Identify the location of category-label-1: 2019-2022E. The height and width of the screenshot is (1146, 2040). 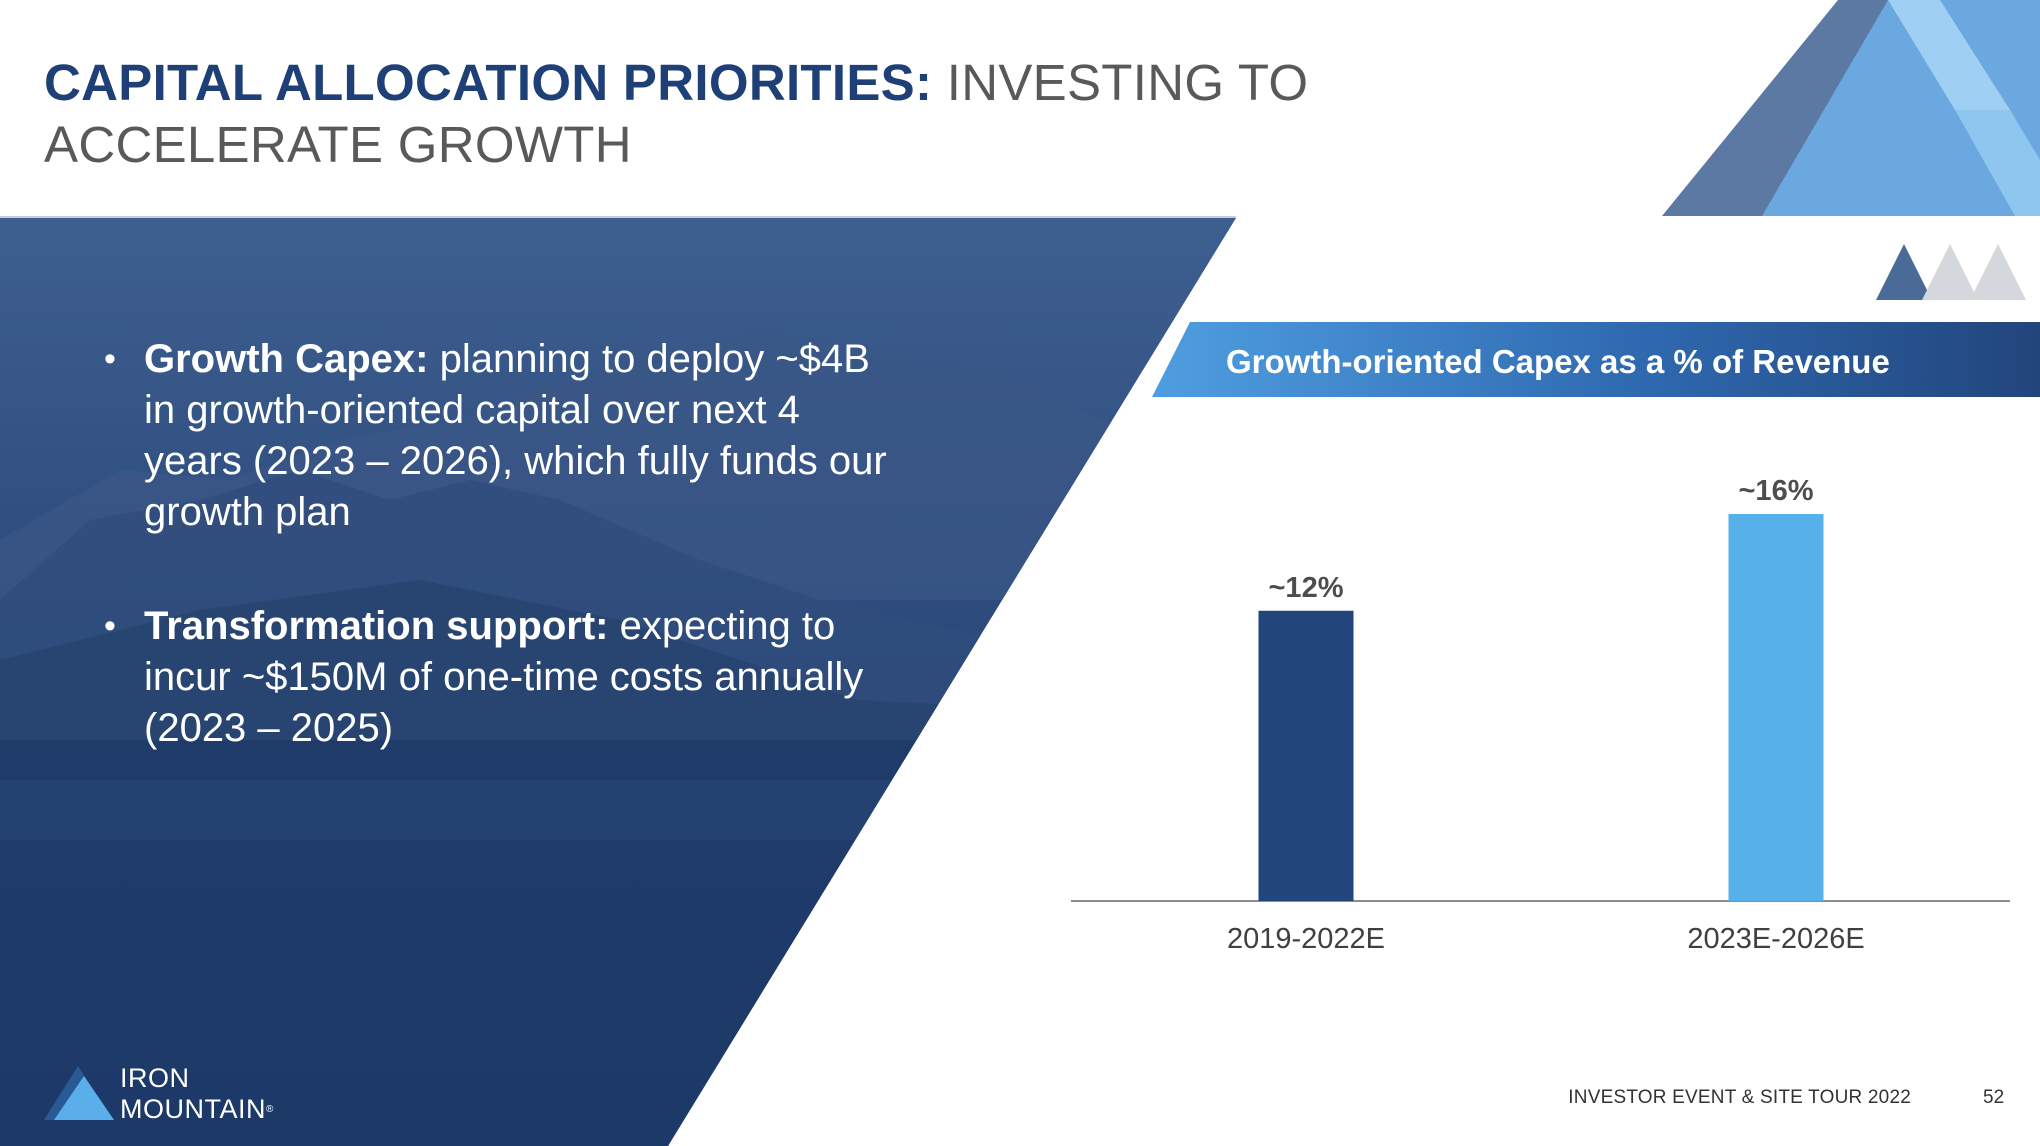
(1306, 939).